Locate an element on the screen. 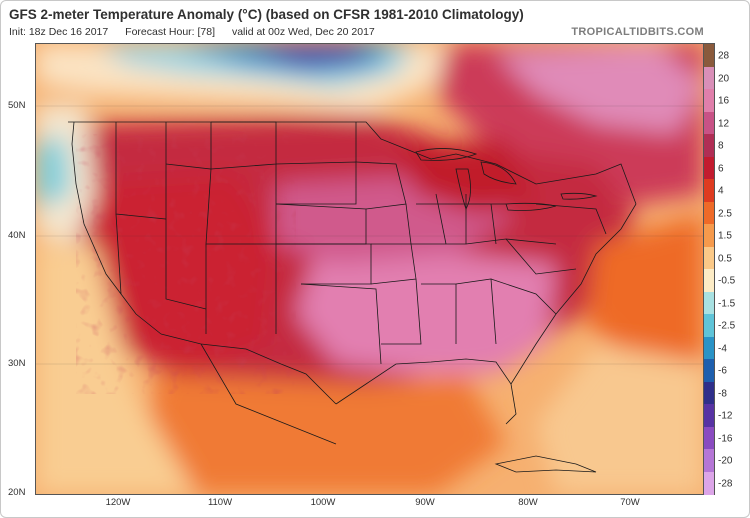  lon-label-90w: 90W is located at coordinates (425, 502).